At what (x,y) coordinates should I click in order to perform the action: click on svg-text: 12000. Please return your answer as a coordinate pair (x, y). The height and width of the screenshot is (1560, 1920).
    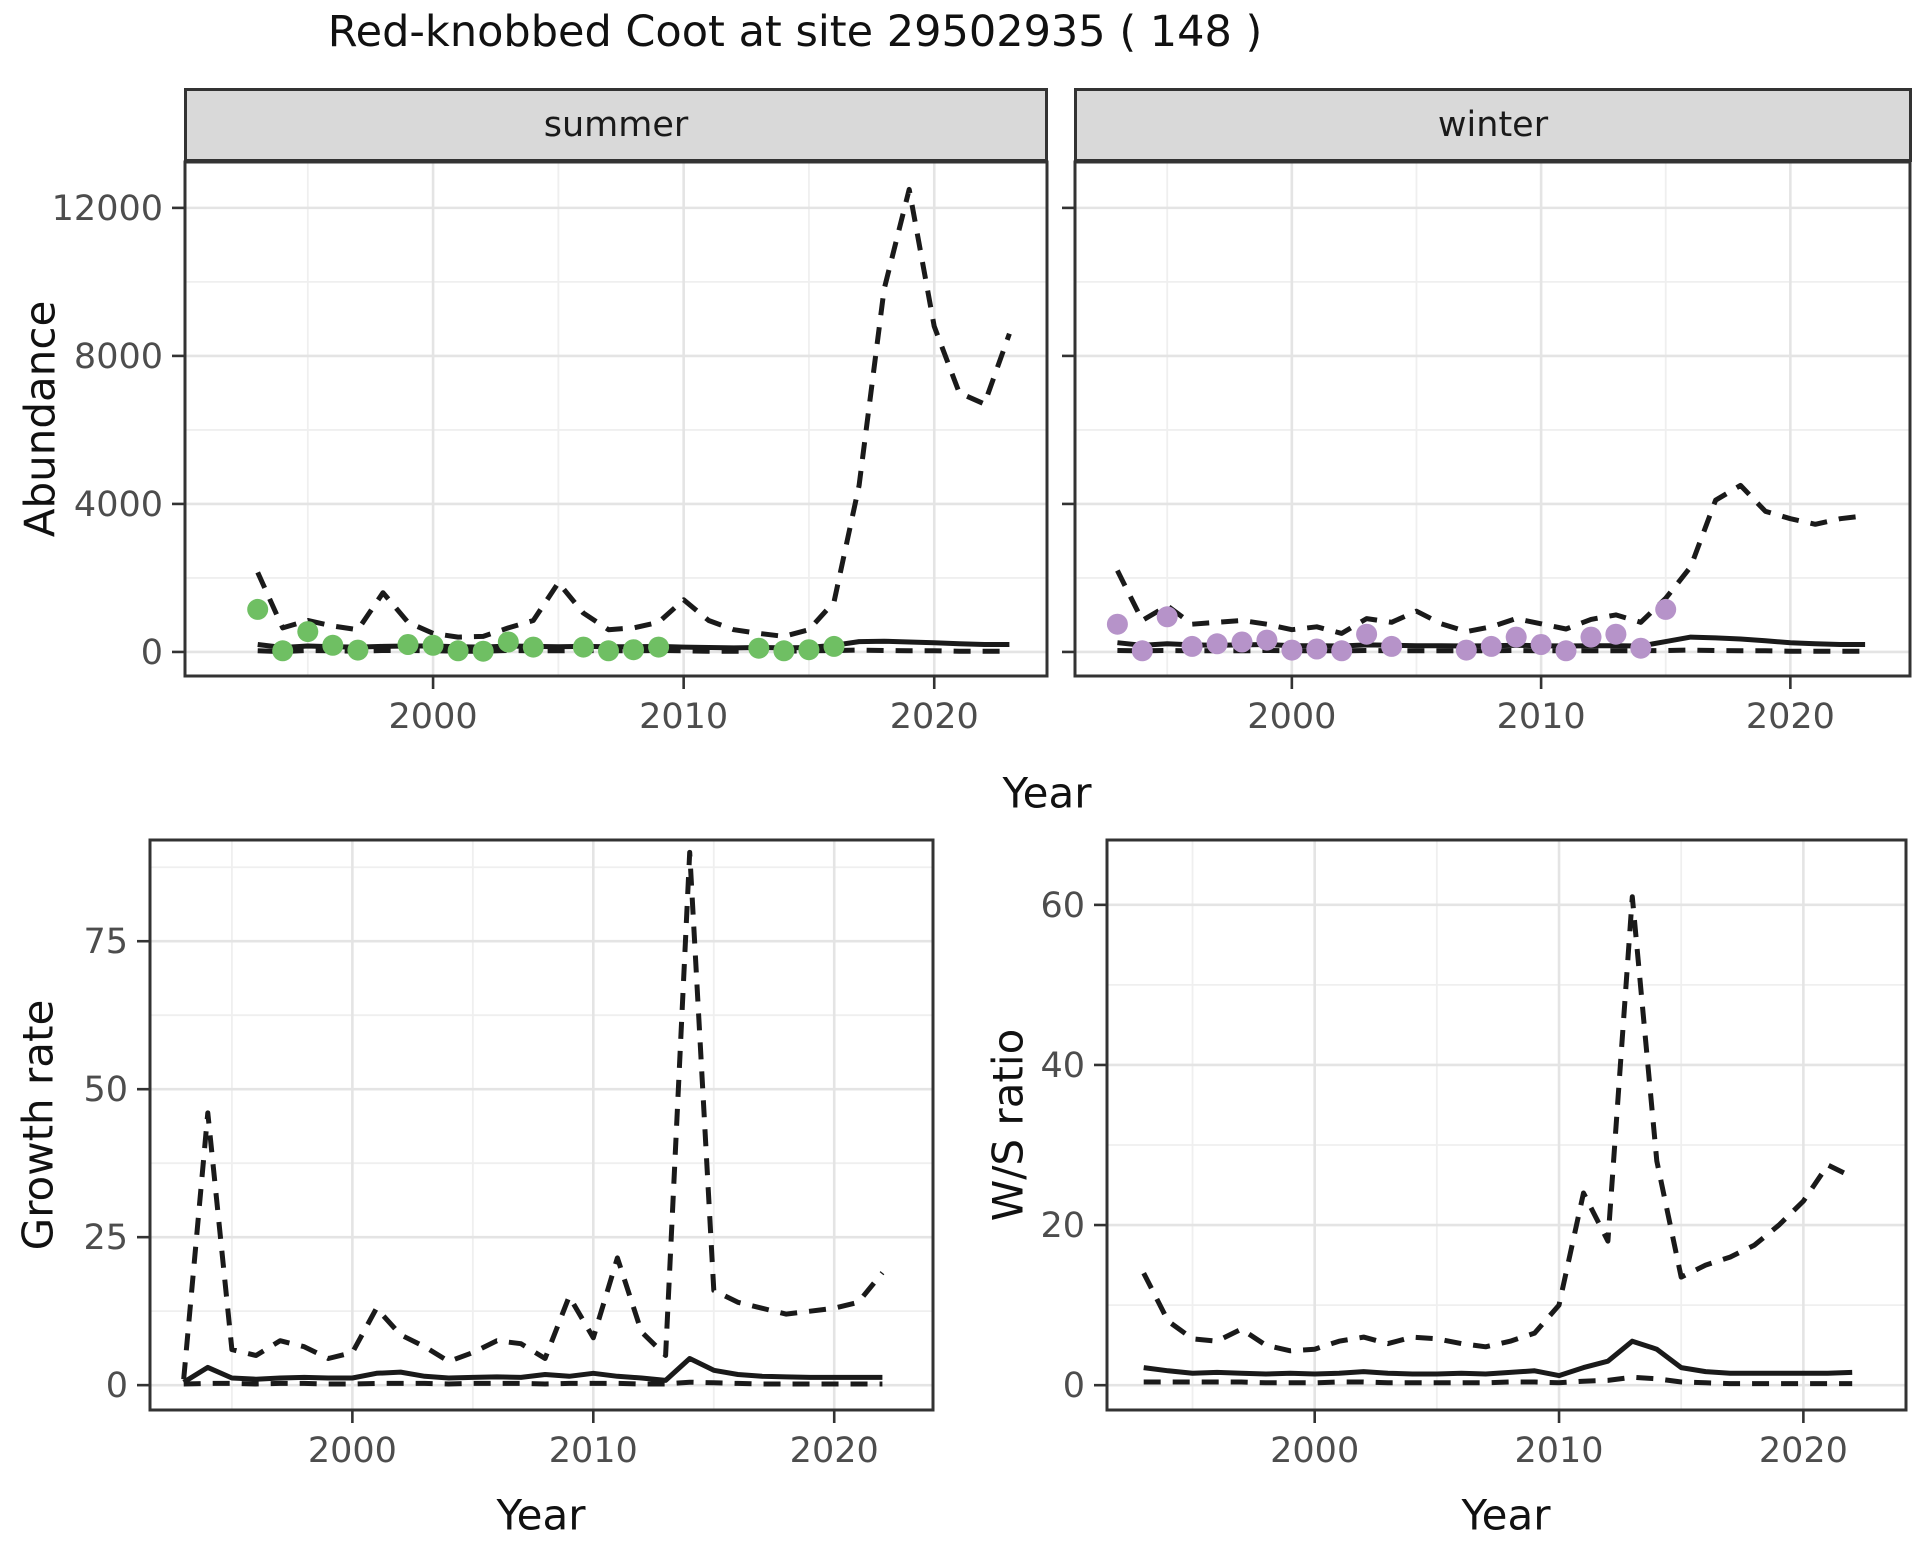
    Looking at the image, I should click on (107, 209).